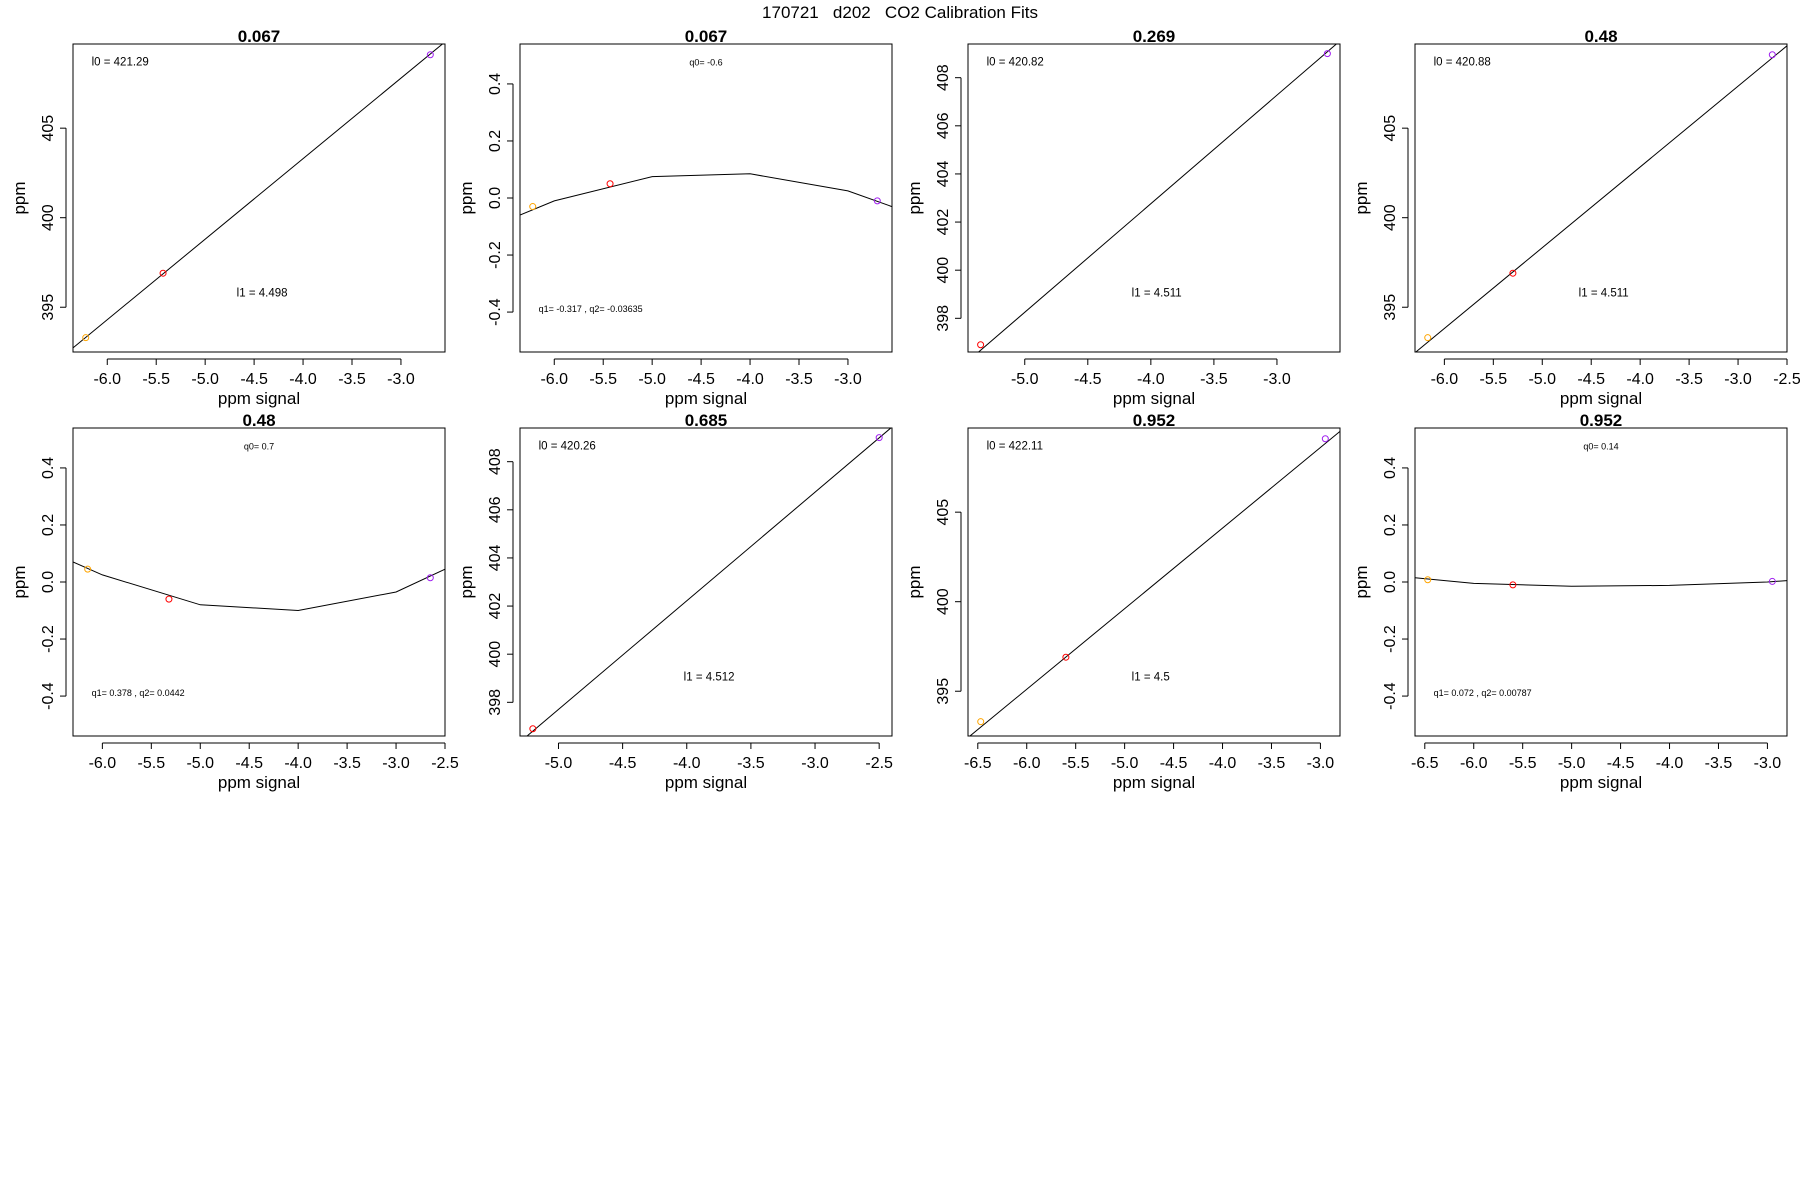 The image size is (1800, 1200). Describe the element at coordinates (1462, 63) in the screenshot. I see `fit-annotation: l0 = 420.88` at that location.